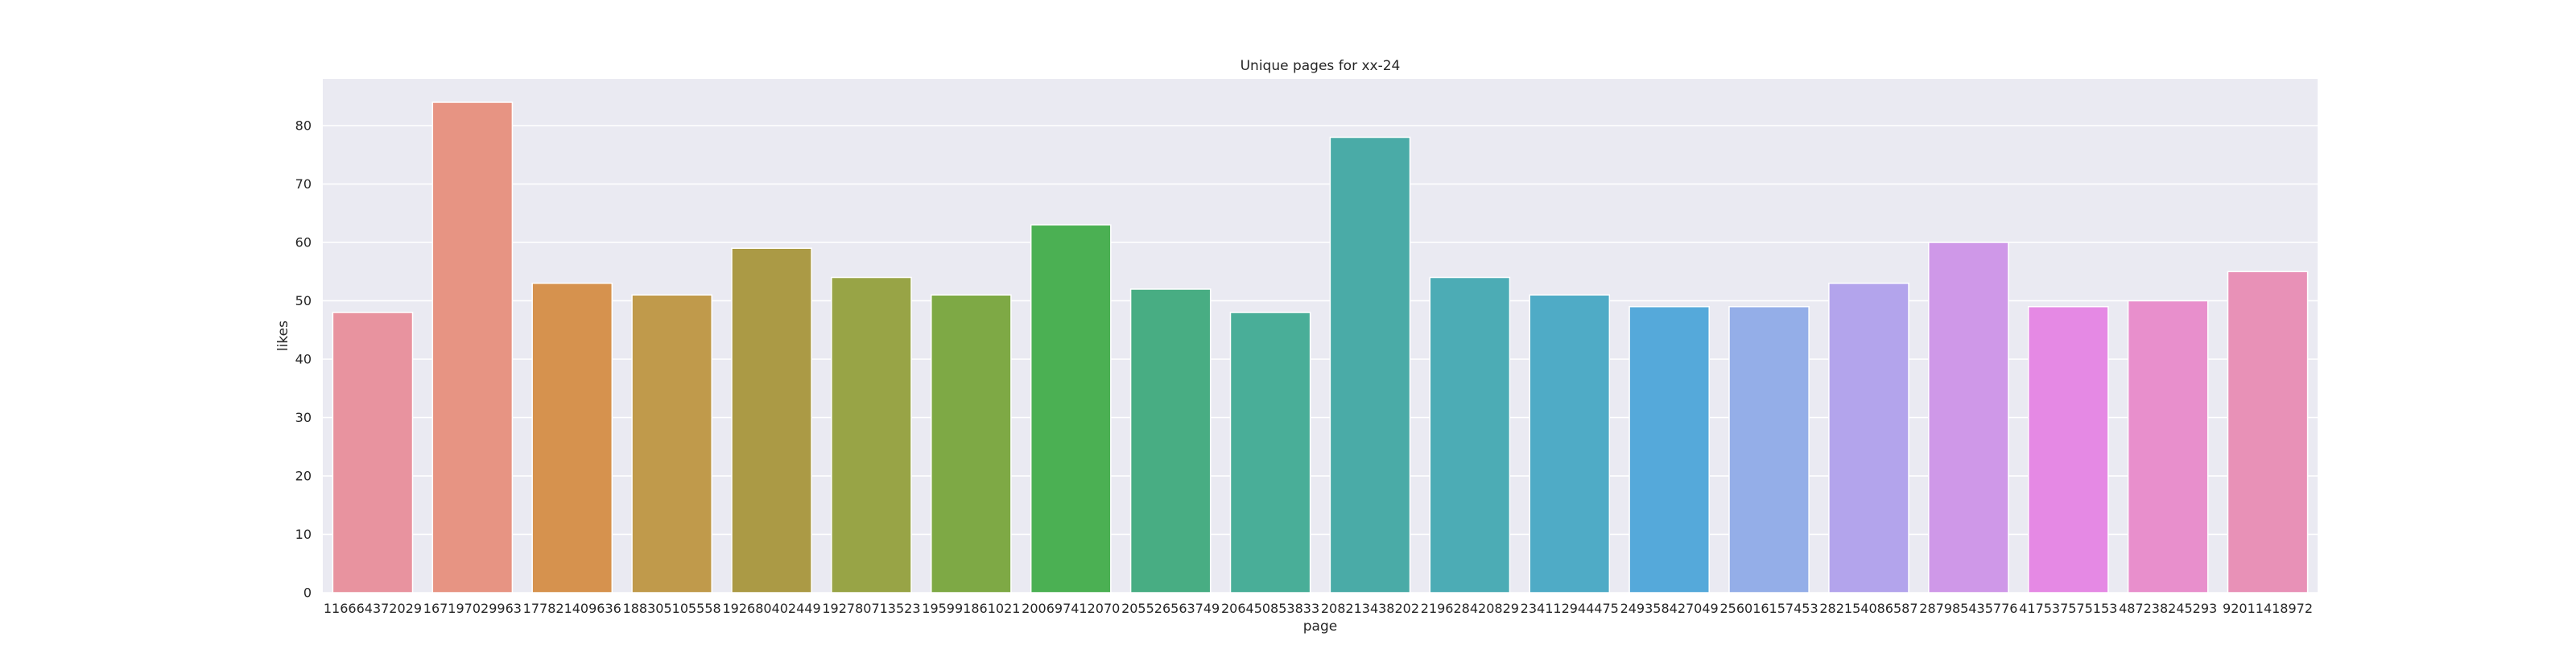 Image resolution: width=2576 pixels, height=666 pixels. Describe the element at coordinates (1470, 608) in the screenshot. I see `x-tick-label: 219628420829` at that location.